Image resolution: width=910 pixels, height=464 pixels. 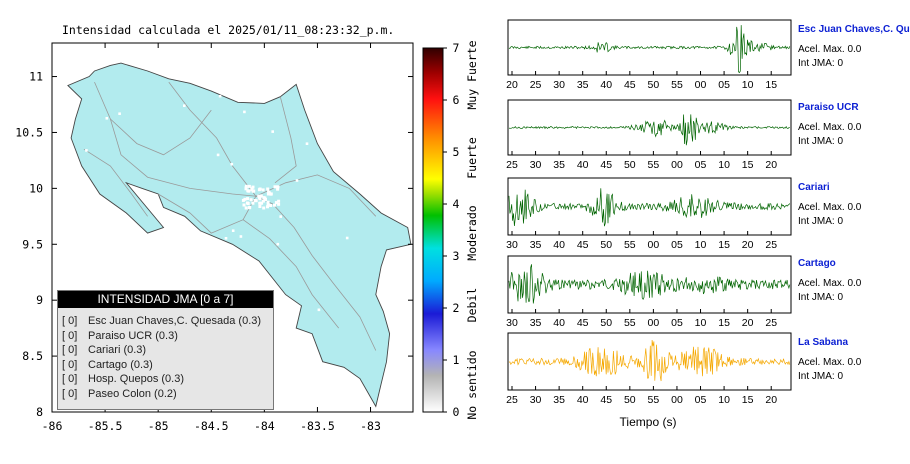 What do you see at coordinates (39, 412) in the screenshot?
I see `map-ytick-label: 8` at bounding box center [39, 412].